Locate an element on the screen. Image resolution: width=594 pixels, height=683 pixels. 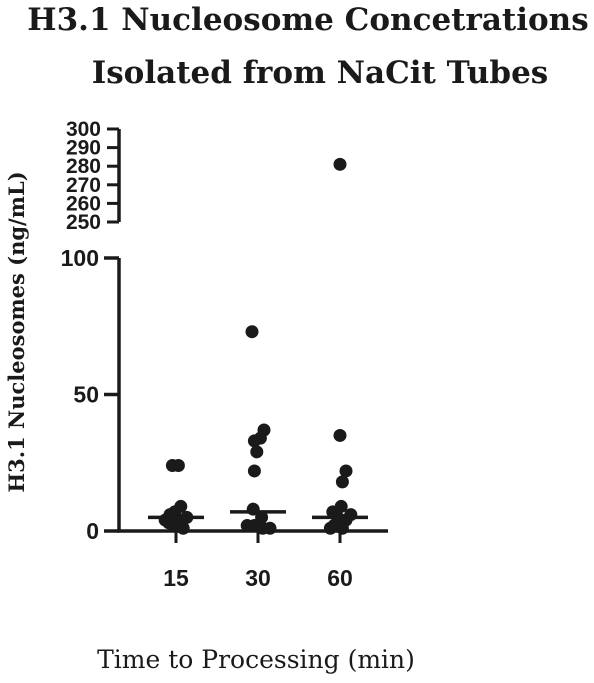
chart-title-line-2: Isolated from NaCit Tubes is located at coordinates (320, 73).